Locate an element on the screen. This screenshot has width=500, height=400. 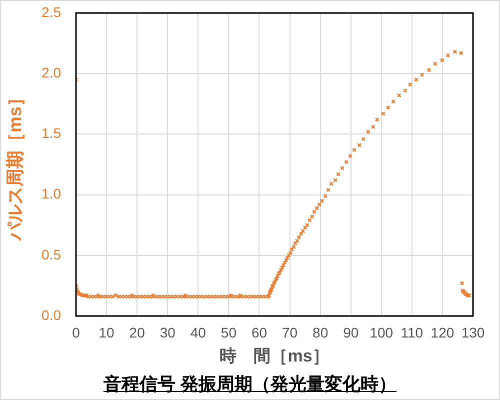
x-tick-label: 130 is located at coordinates (473, 332).